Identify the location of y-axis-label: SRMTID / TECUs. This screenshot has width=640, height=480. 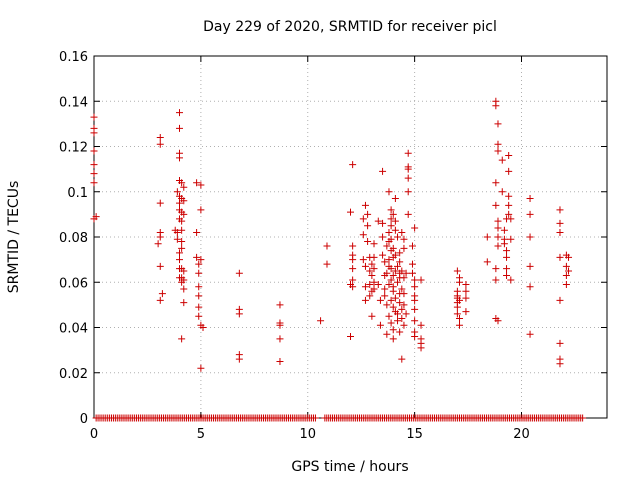
(14, 237).